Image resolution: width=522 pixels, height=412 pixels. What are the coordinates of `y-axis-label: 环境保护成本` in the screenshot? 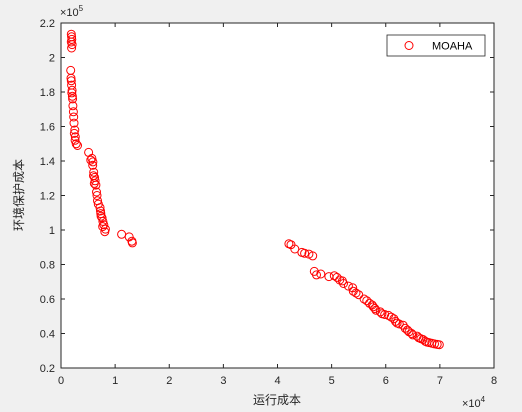 It's located at (18, 195).